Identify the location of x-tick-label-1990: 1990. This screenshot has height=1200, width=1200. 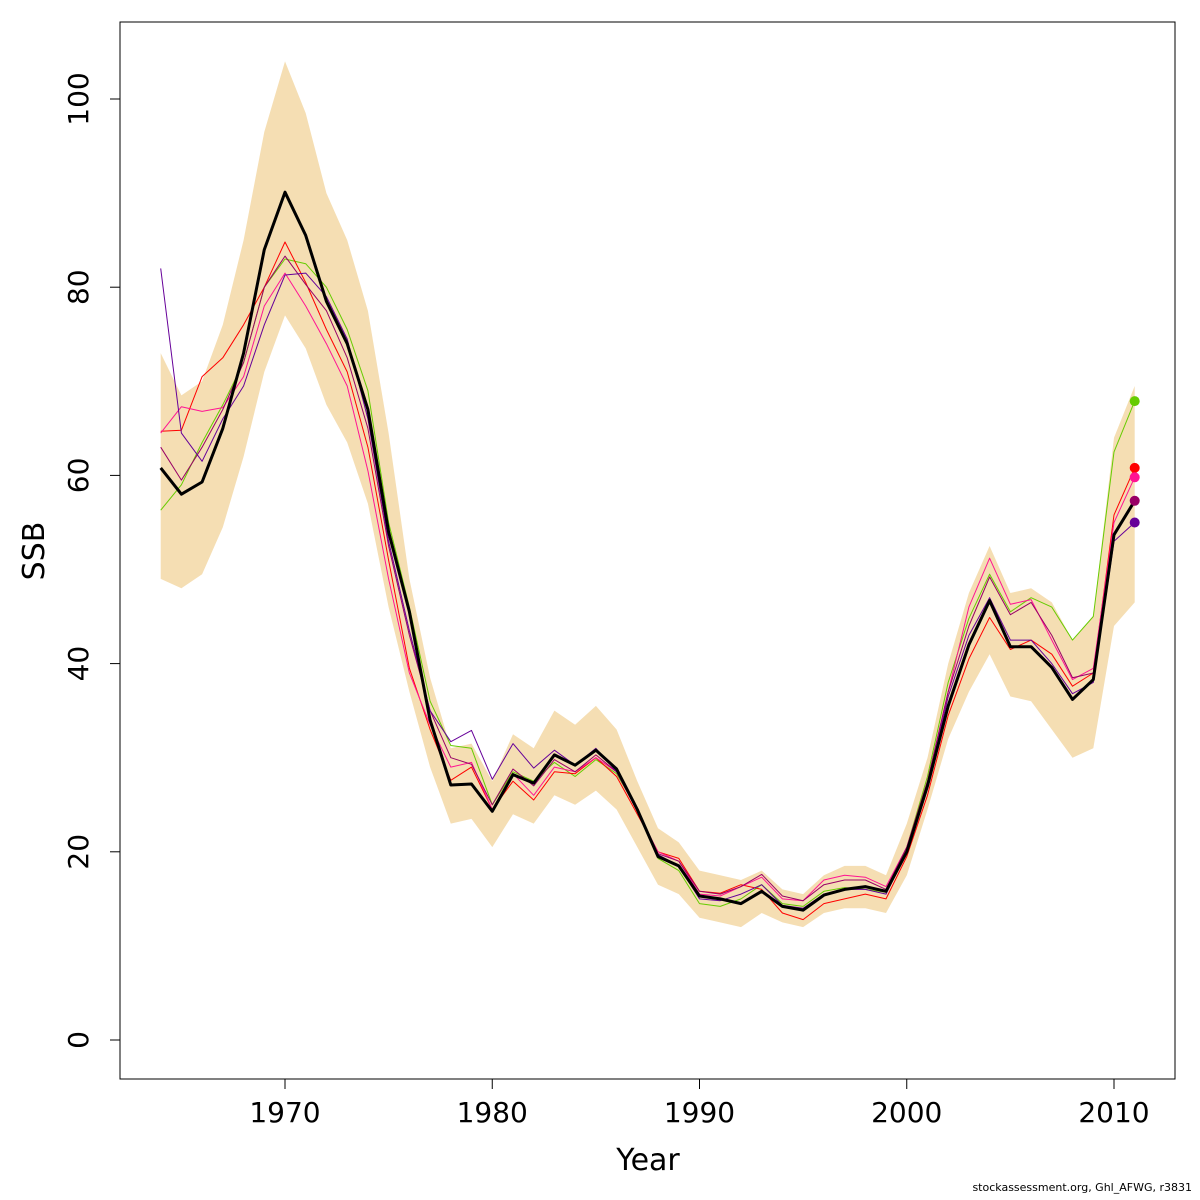
(699, 1112).